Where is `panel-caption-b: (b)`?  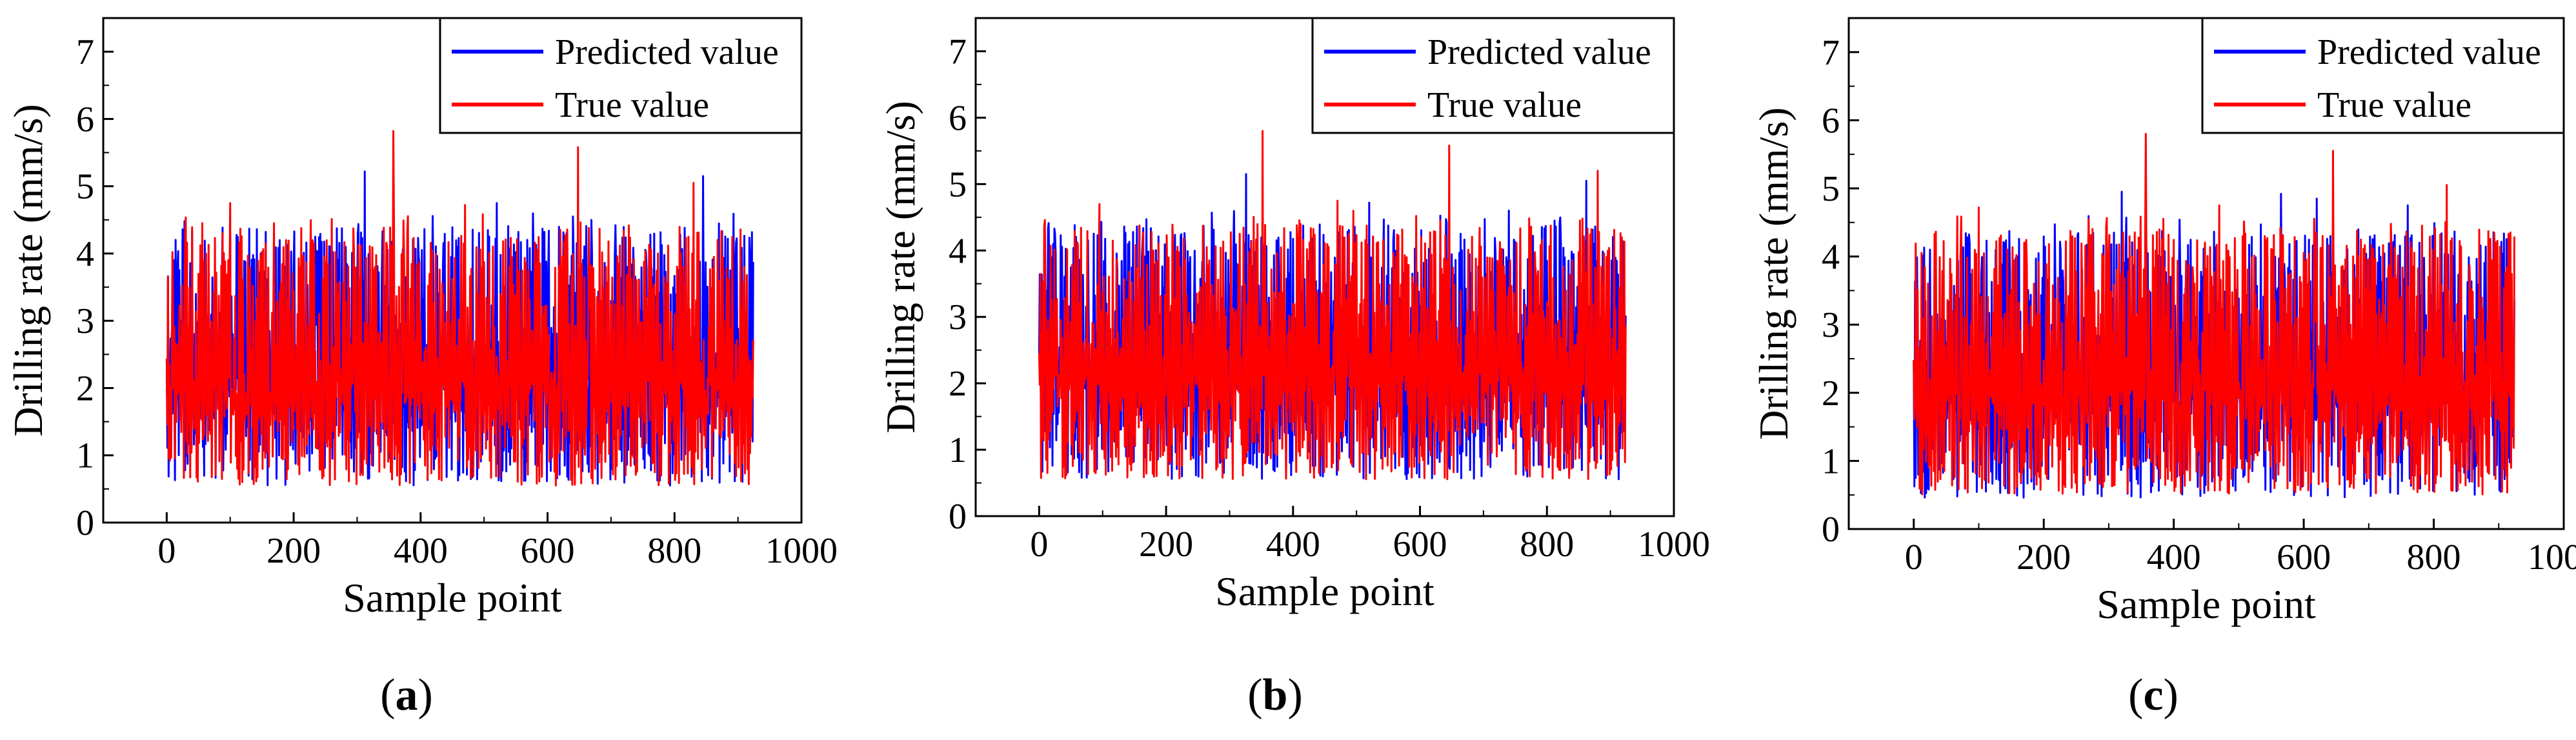
panel-caption-b: (b) is located at coordinates (1275, 695).